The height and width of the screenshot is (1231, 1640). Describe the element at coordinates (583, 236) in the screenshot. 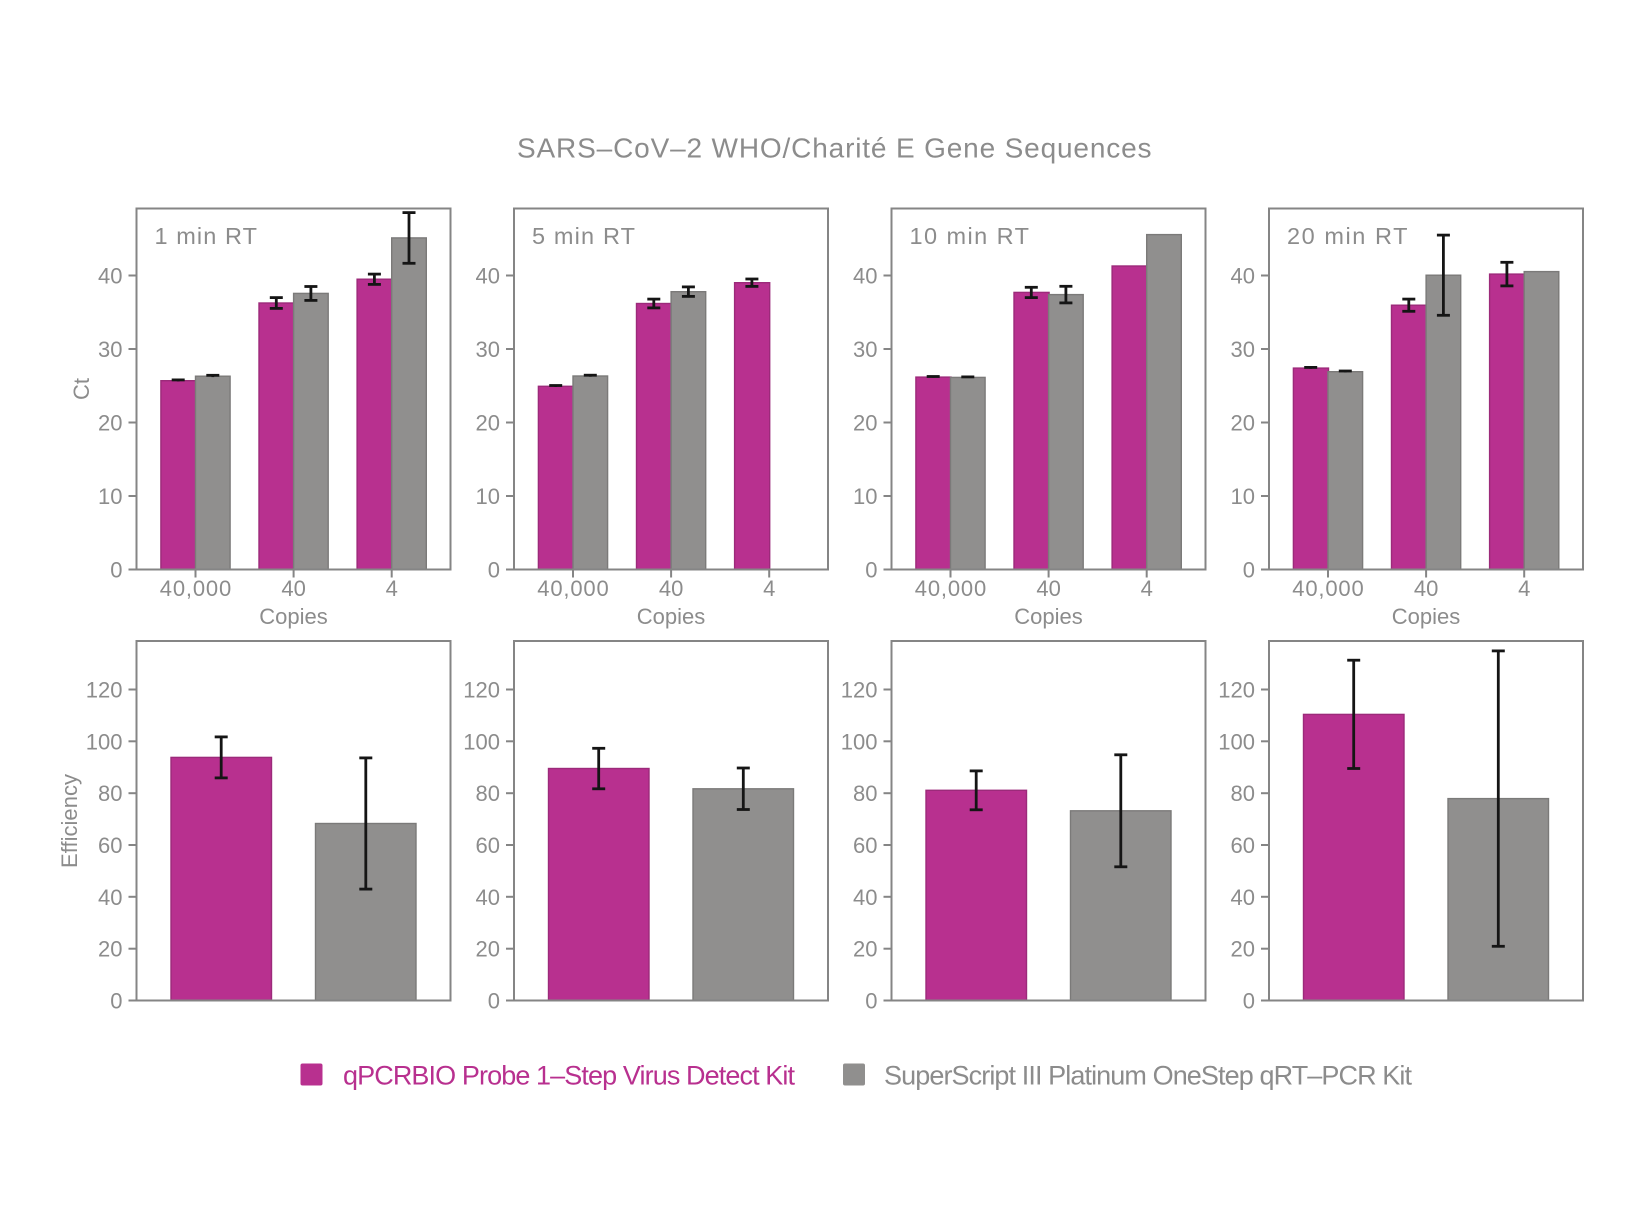

I see `svg-text: 5 min RT` at that location.